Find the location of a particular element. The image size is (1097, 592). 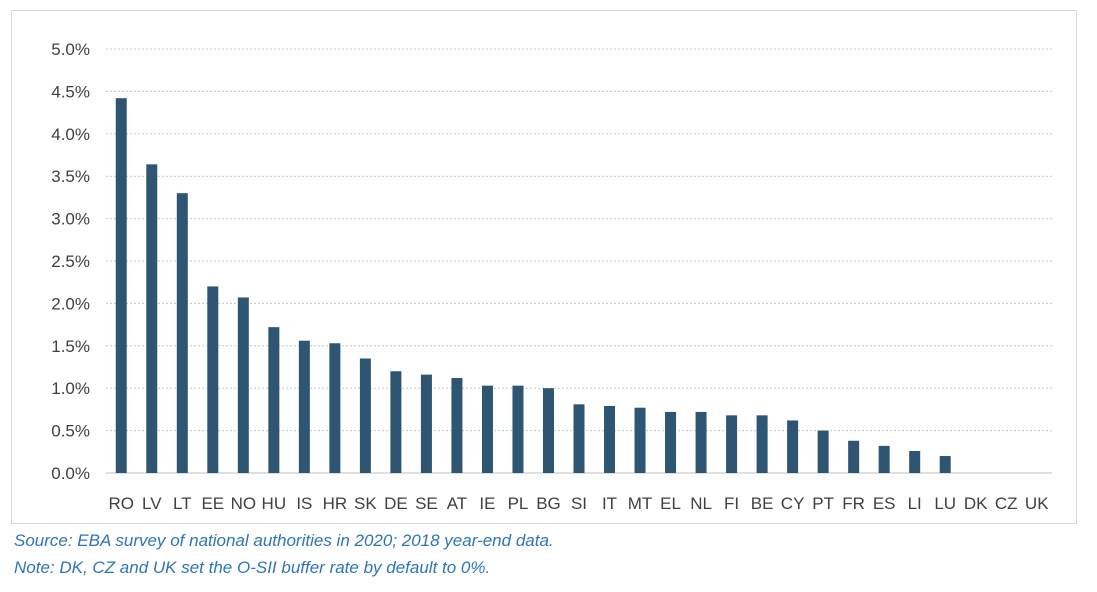

bar-nl is located at coordinates (701, 442).